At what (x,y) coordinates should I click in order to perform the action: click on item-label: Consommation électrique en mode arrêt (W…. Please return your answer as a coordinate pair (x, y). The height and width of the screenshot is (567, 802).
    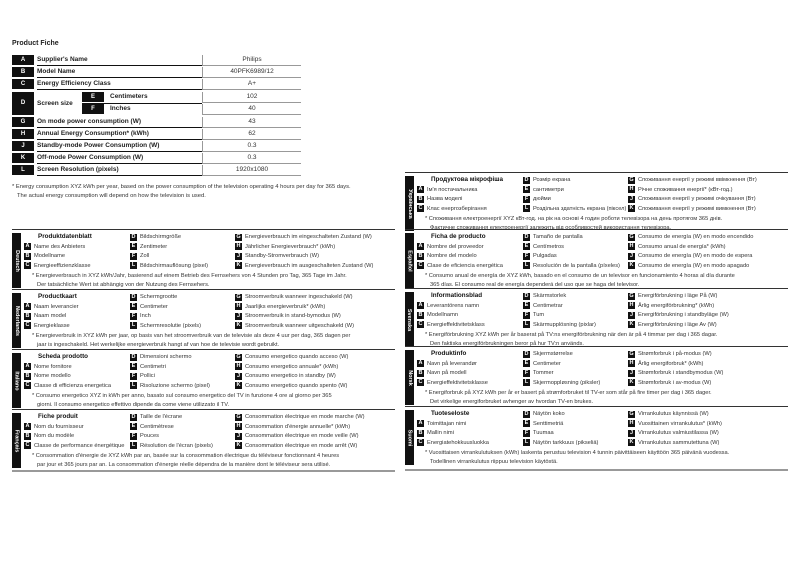
    Looking at the image, I should click on (301, 445).